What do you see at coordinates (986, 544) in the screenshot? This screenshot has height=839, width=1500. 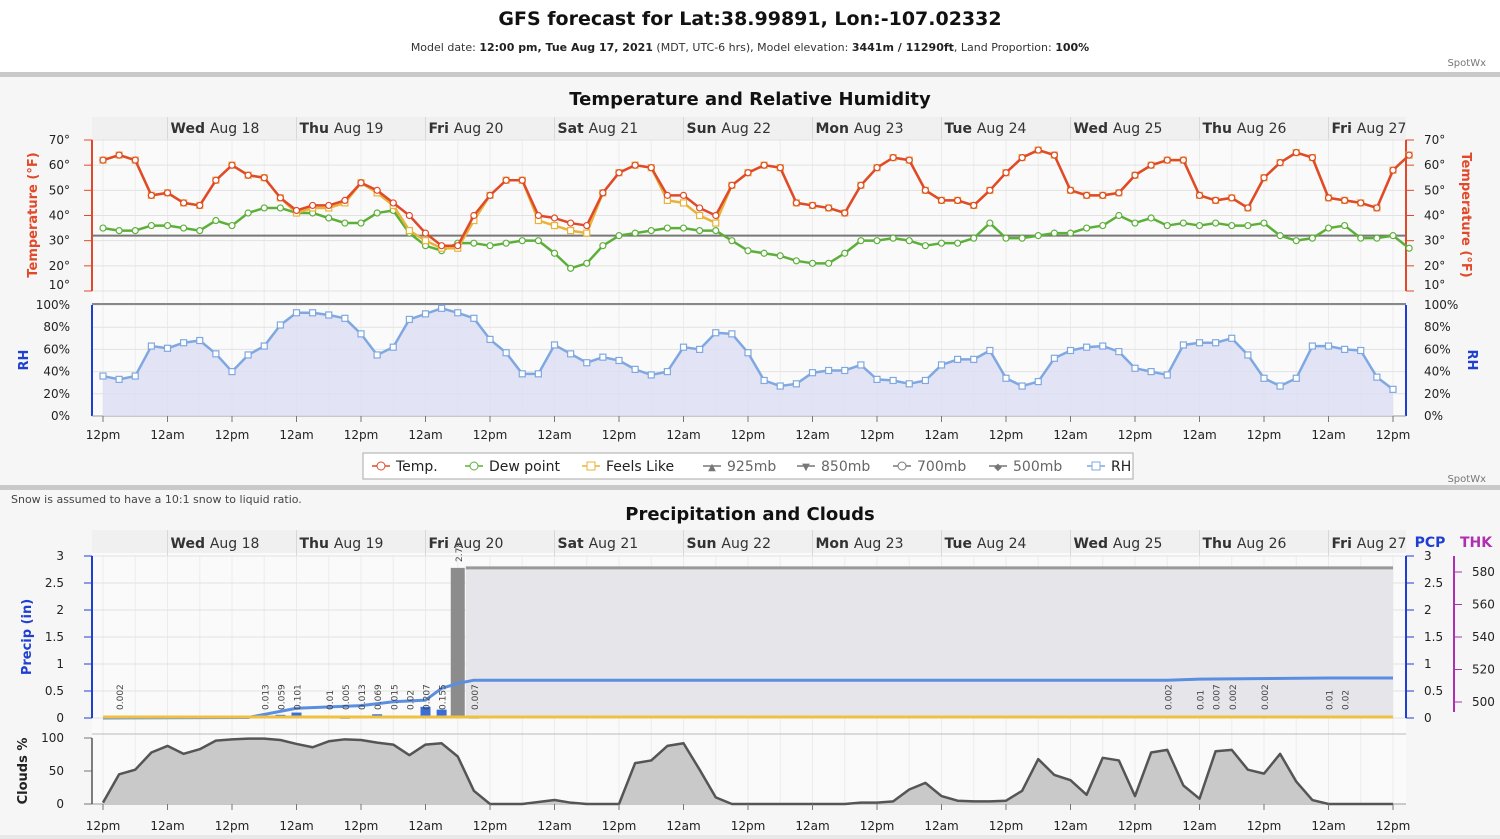 I see `day-label: Tue Aug 24` at bounding box center [986, 544].